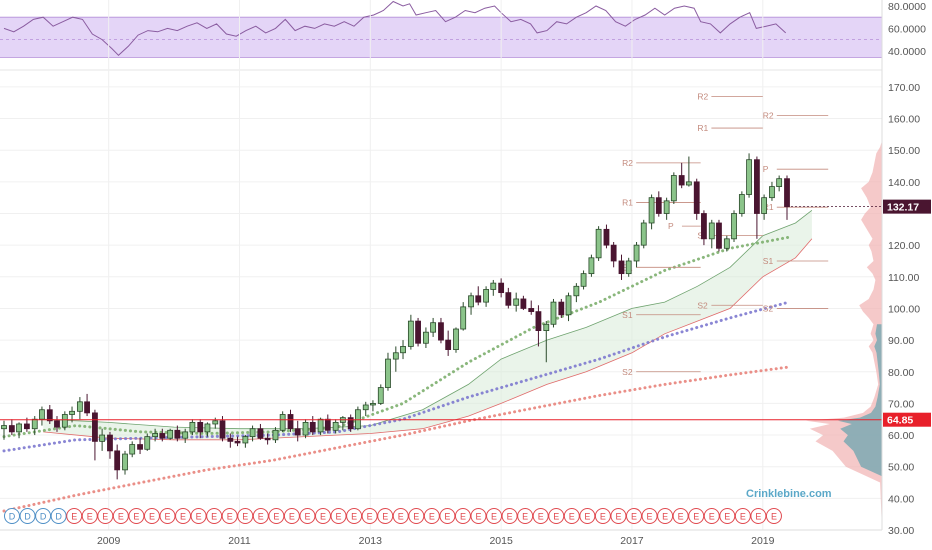 The image size is (932, 550). Describe the element at coordinates (901, 436) in the screenshot. I see `price-tick-label: 60.00` at that location.